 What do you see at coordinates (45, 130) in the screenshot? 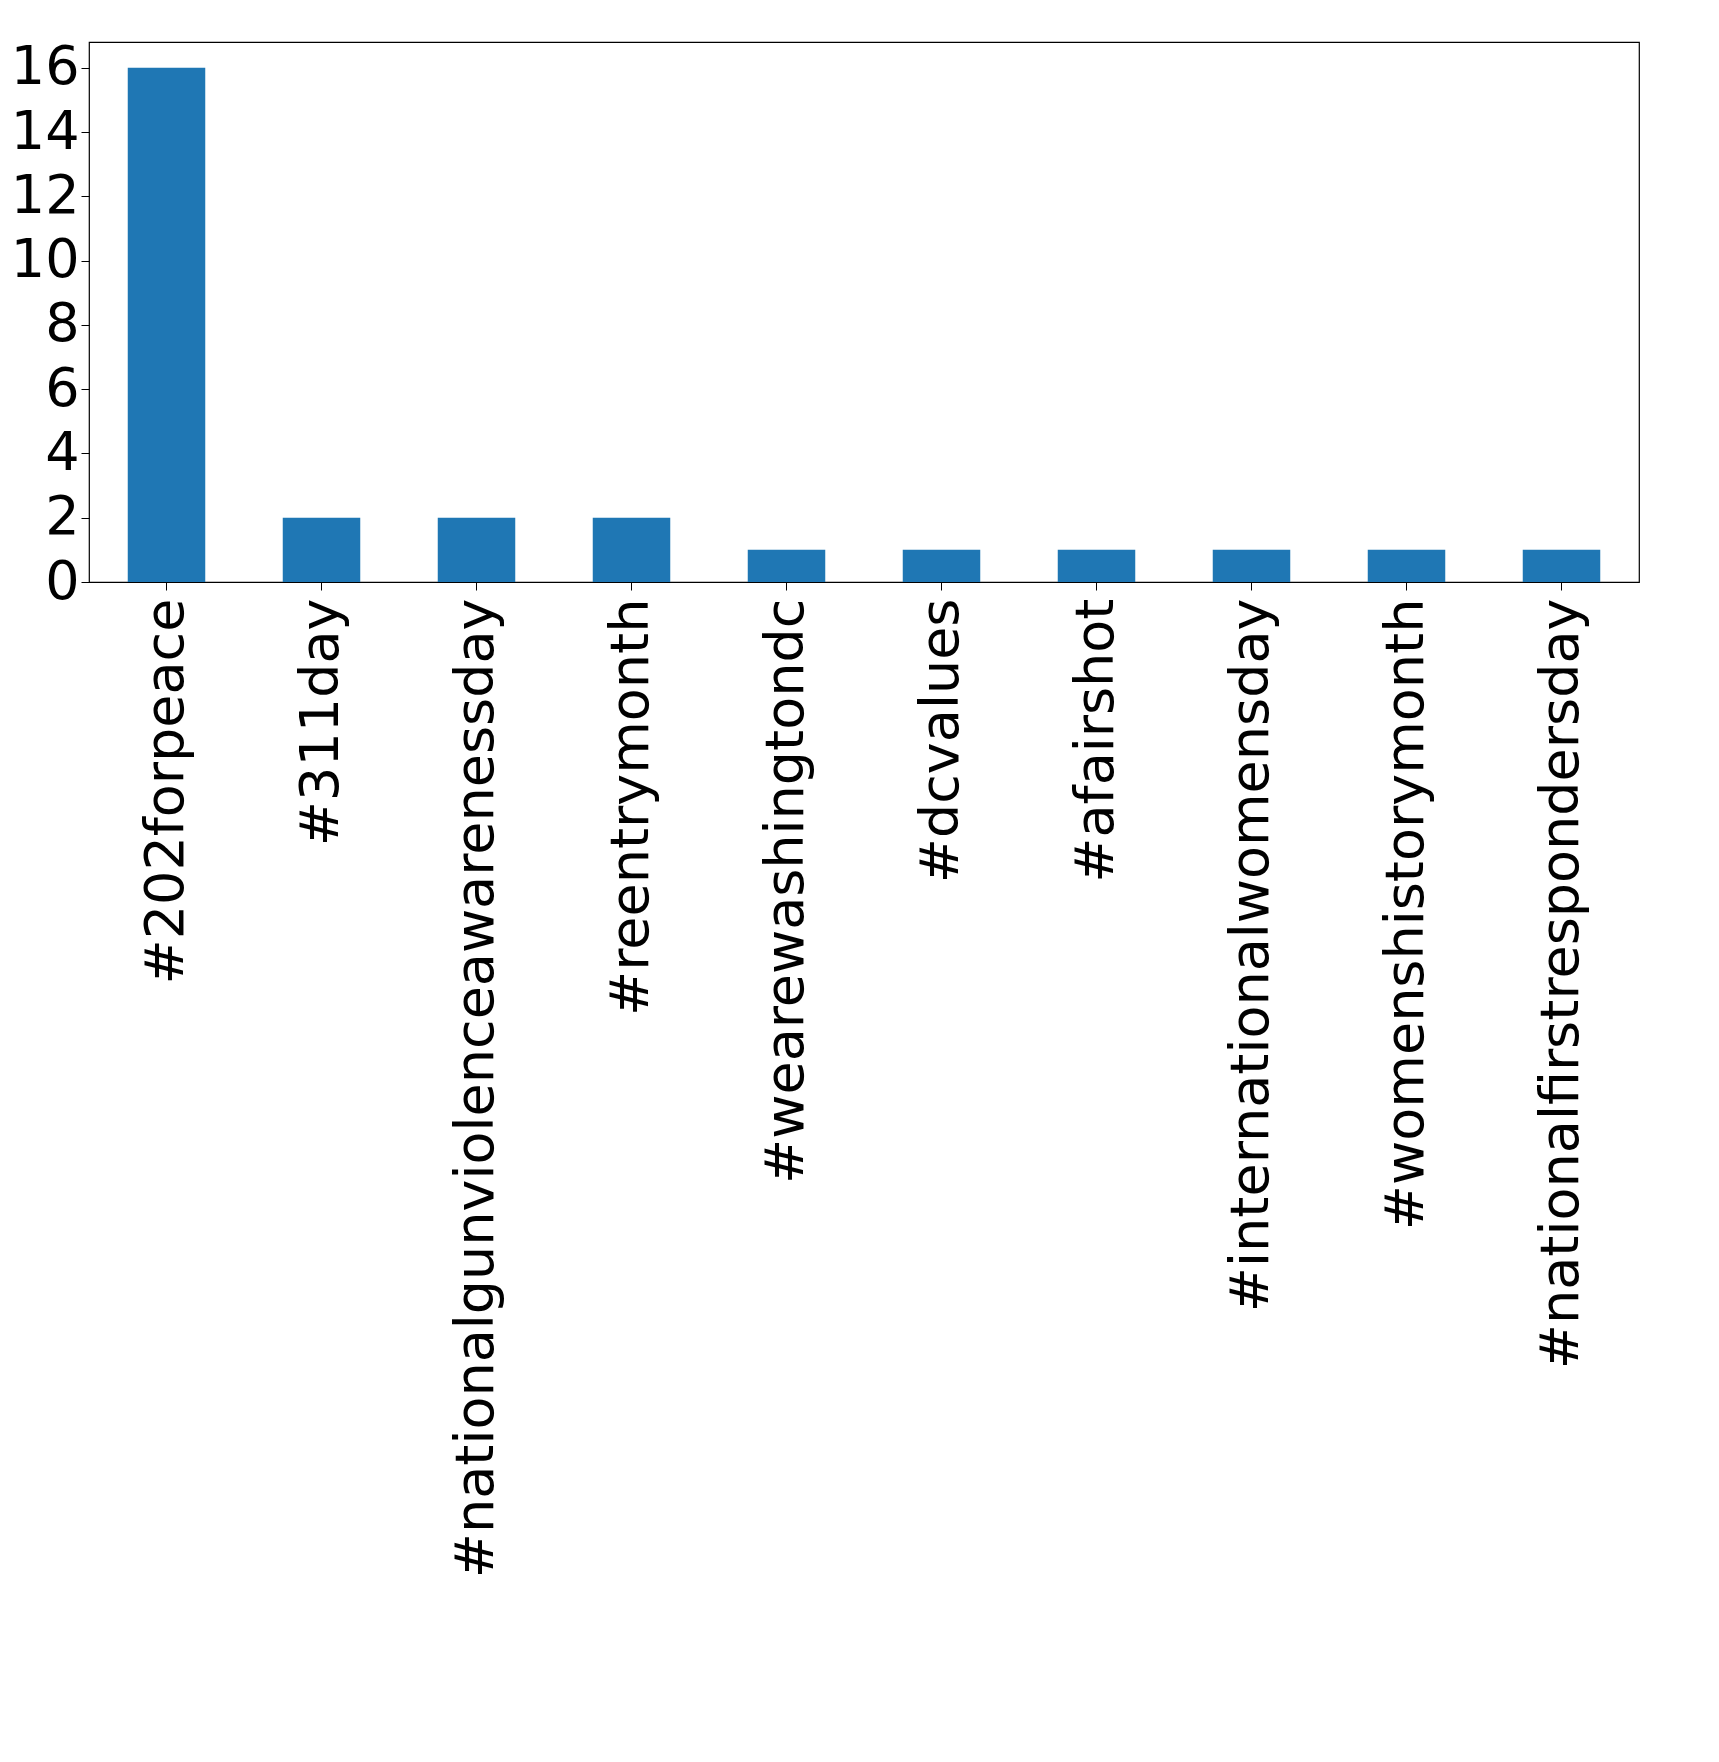
I see `y-tick-label: 14` at bounding box center [45, 130].